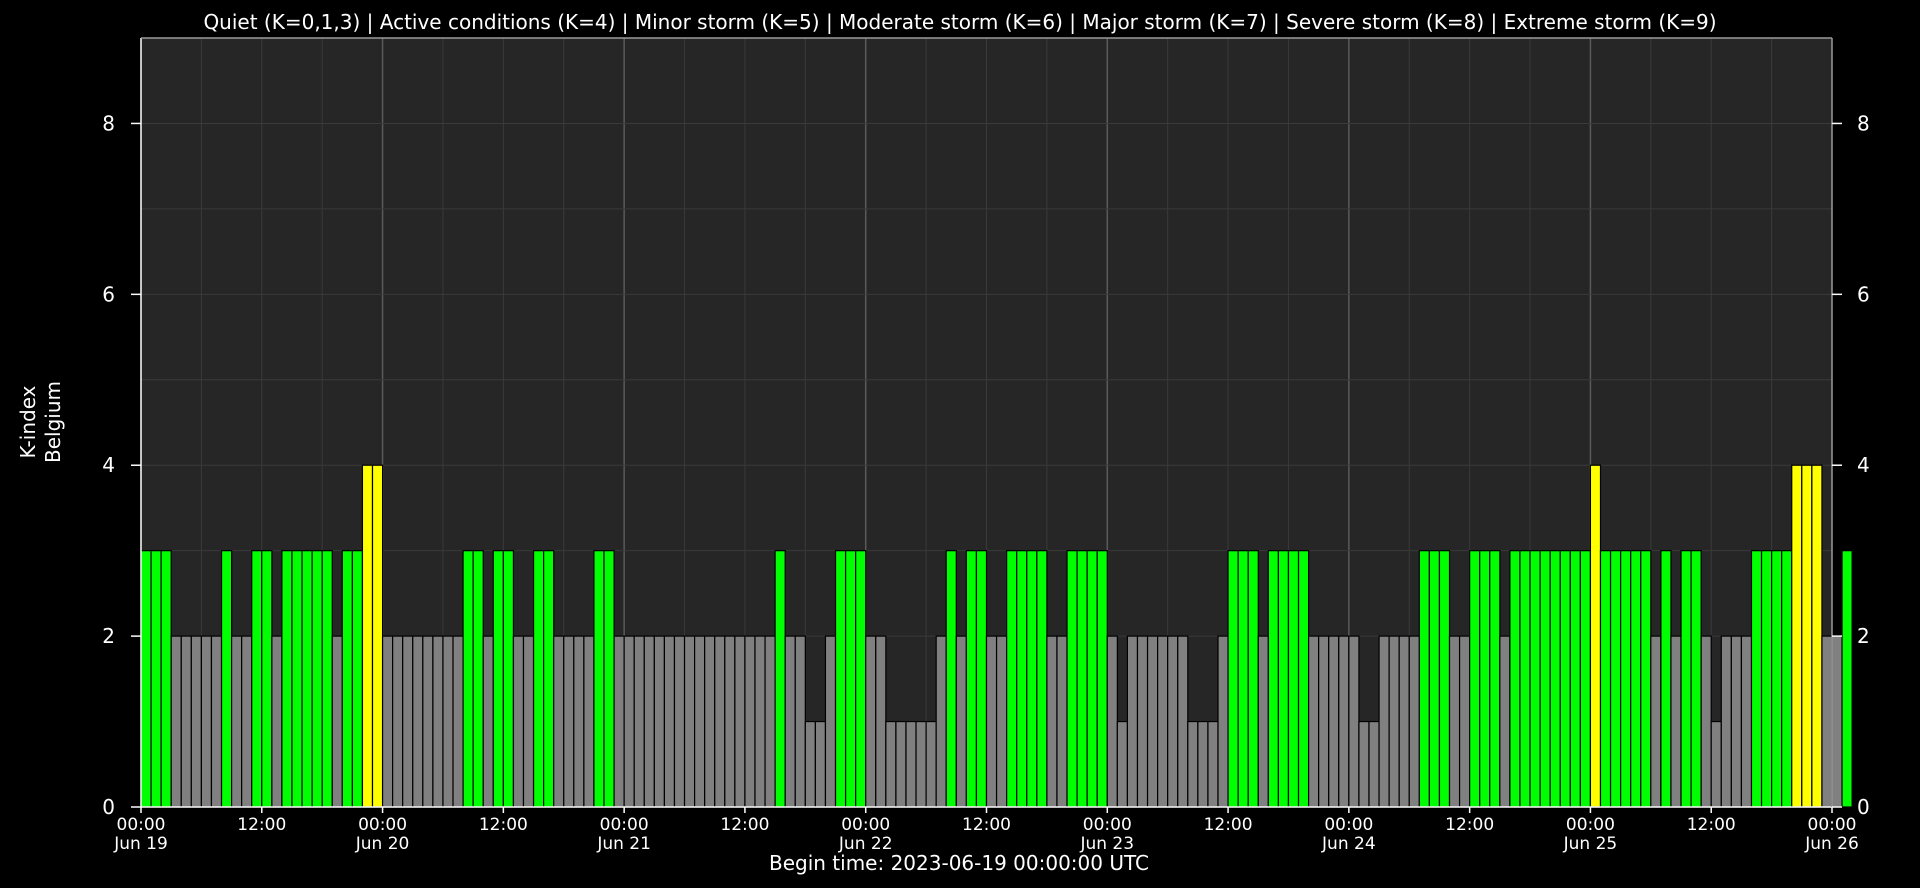 The width and height of the screenshot is (1920, 888). What do you see at coordinates (1863, 465) in the screenshot?
I see `y-tick-label-right: 4` at bounding box center [1863, 465].